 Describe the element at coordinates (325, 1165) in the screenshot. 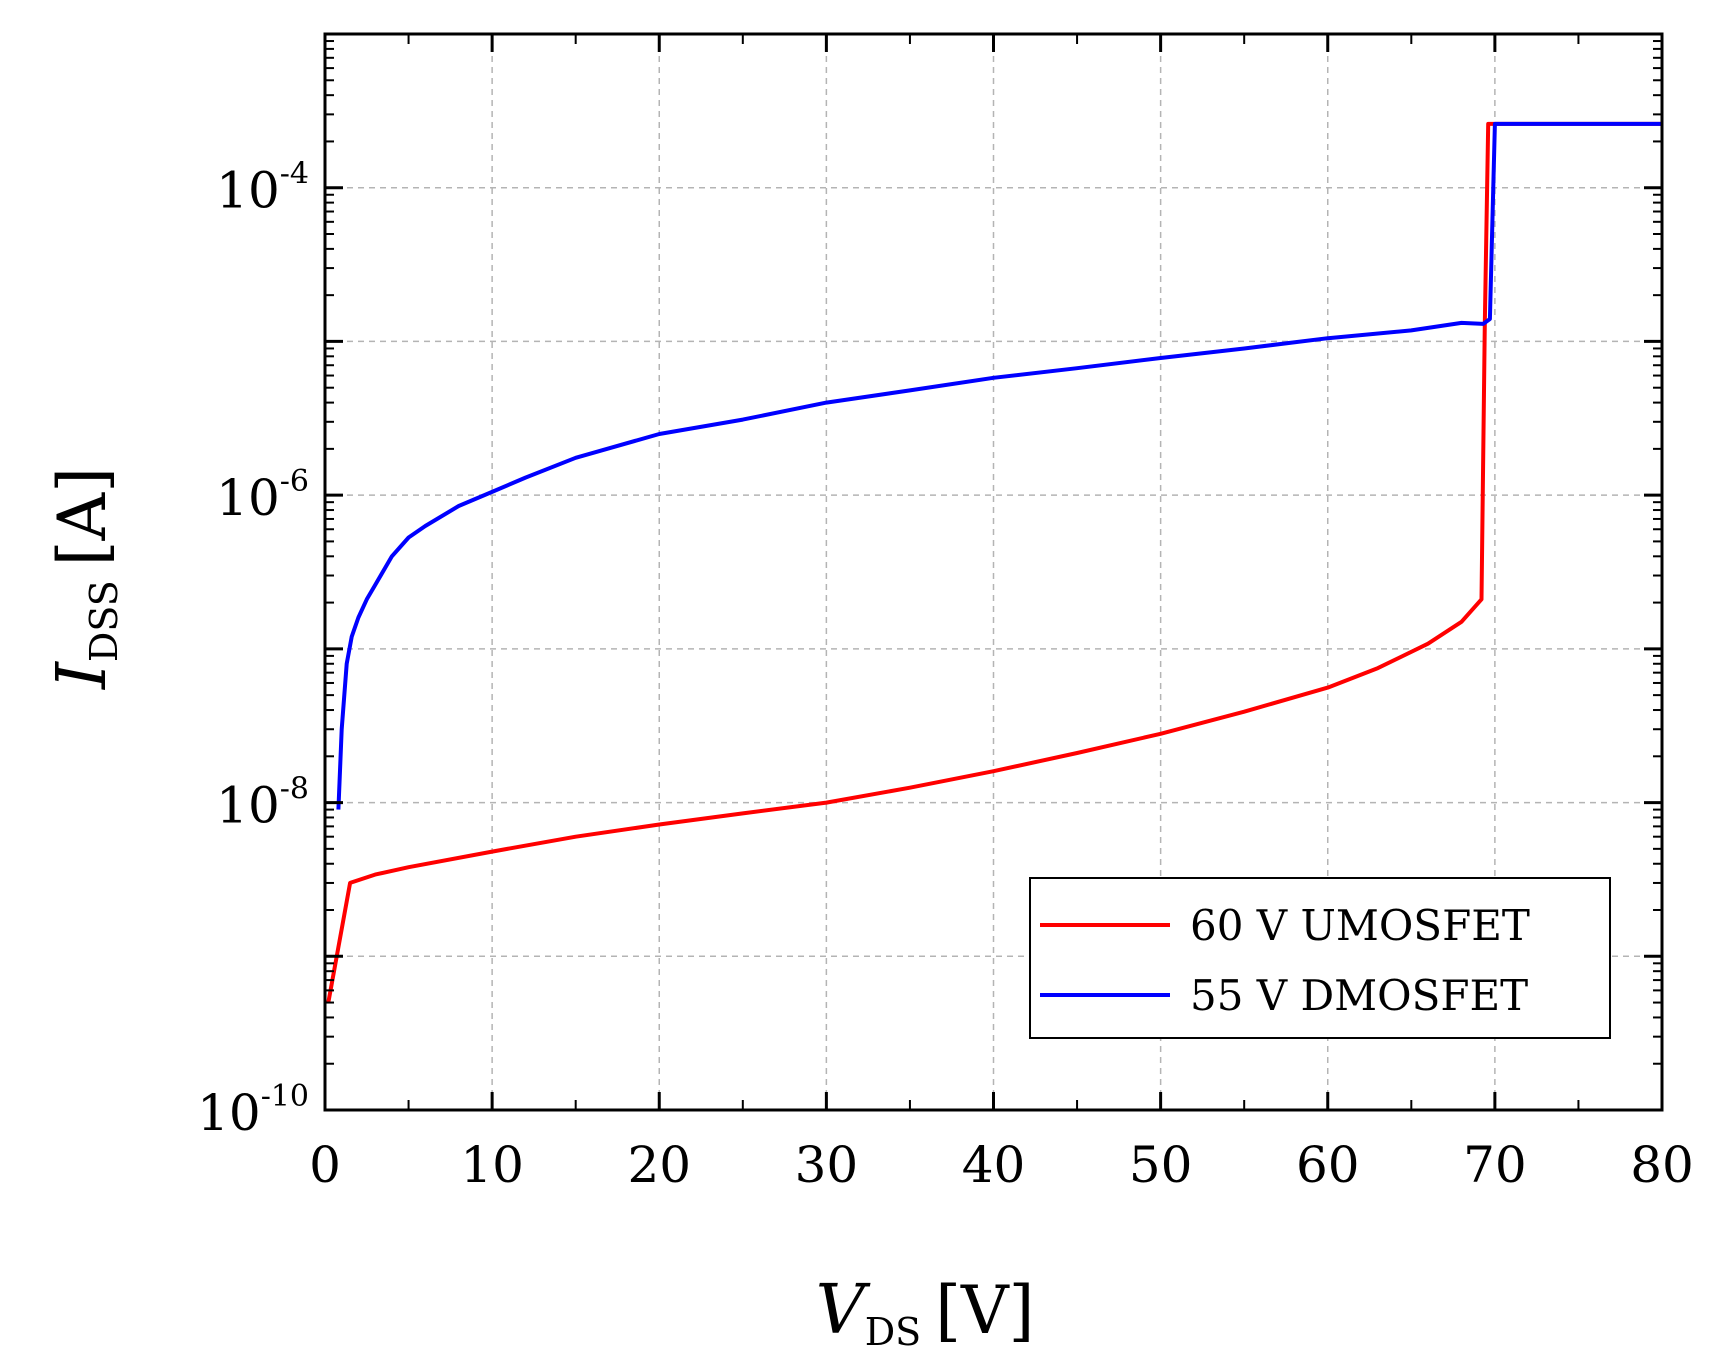

I see `x-tick-label: 0` at that location.